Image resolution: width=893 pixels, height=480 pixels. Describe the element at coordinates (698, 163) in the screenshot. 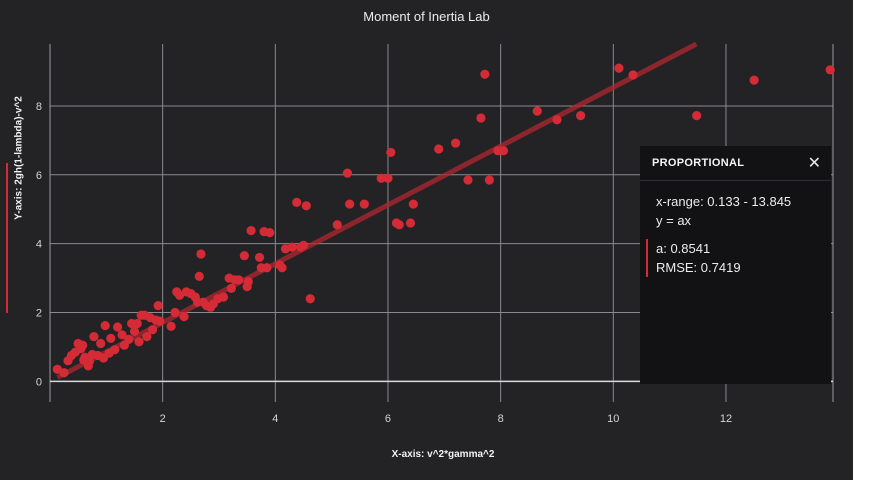

I see `fit-panel-title: PROPORTIONAL` at that location.